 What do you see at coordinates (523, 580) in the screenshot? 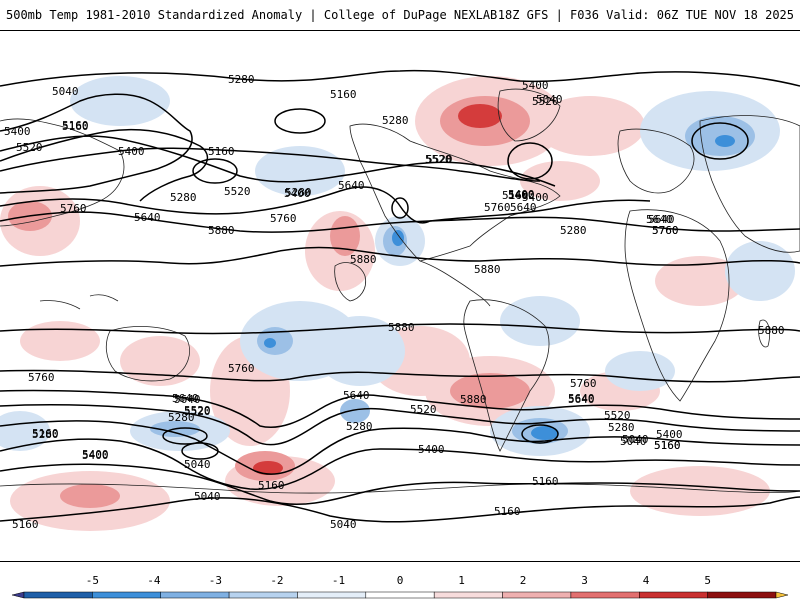
I see `colorbar-tick-label: 2` at bounding box center [523, 580].